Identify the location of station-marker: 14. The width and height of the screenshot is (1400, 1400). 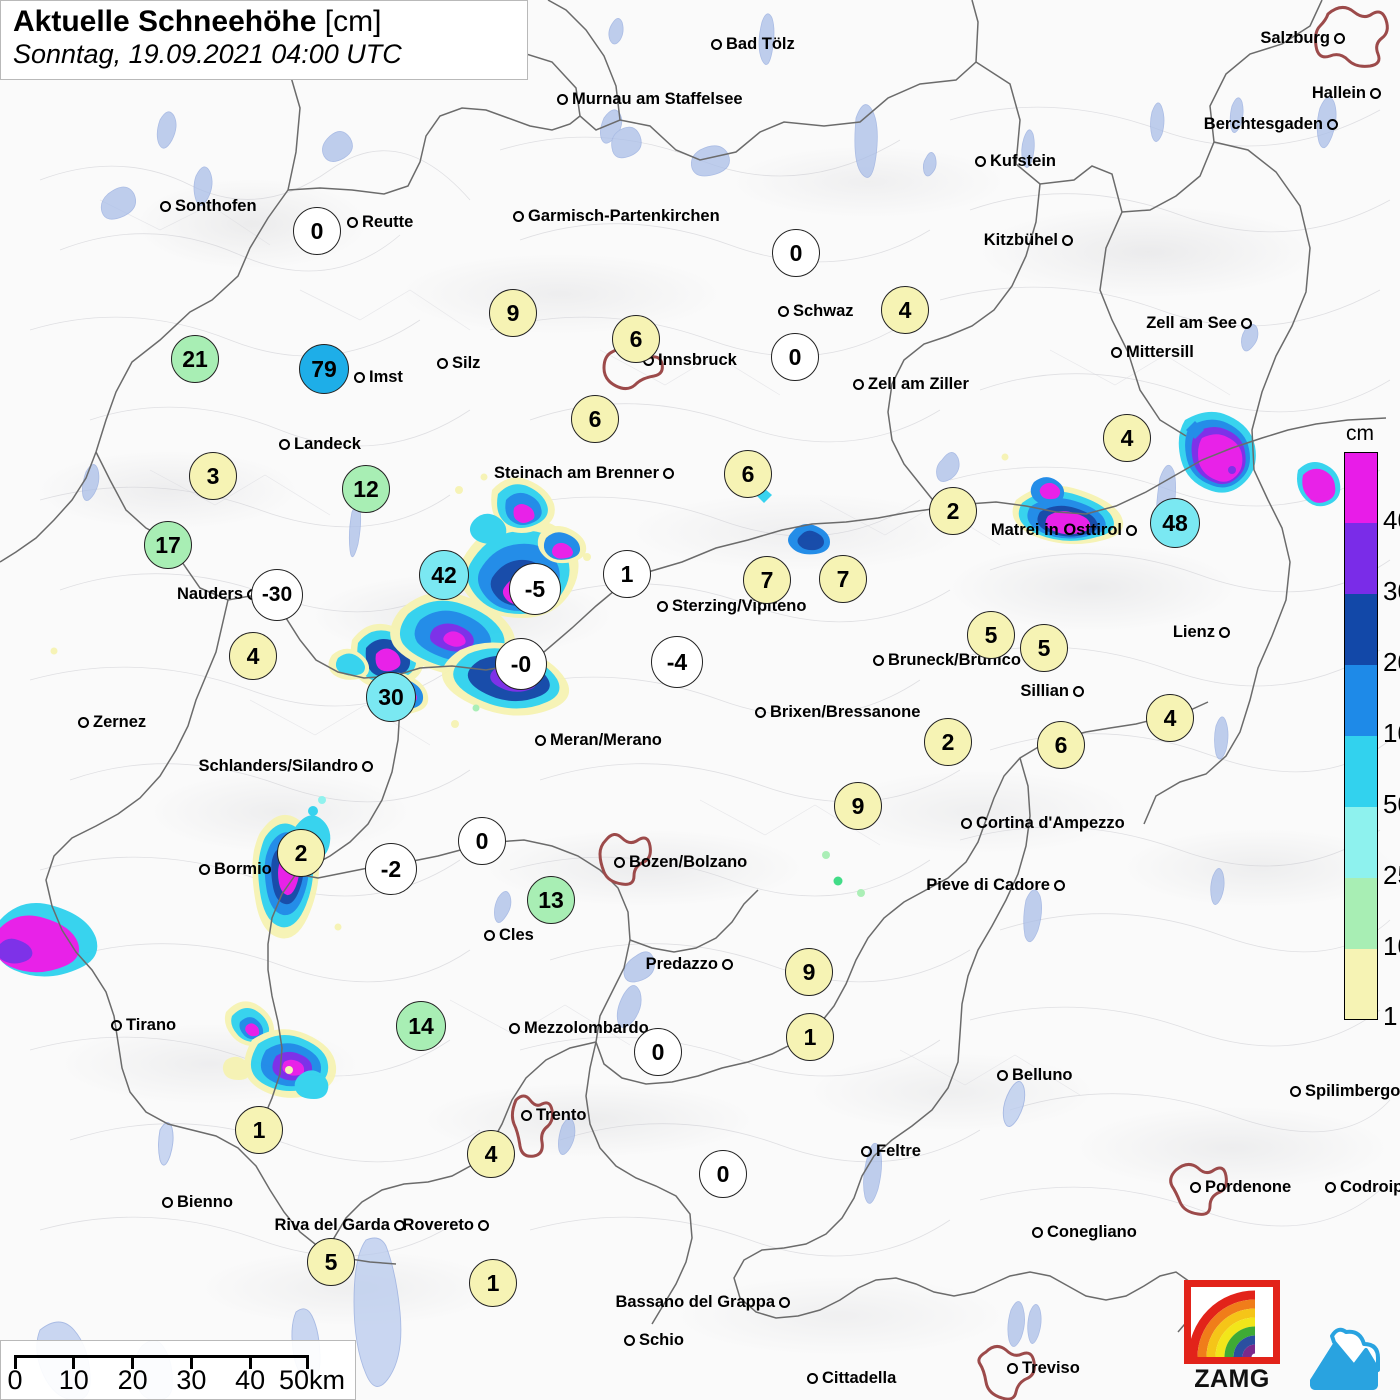
(421, 1026).